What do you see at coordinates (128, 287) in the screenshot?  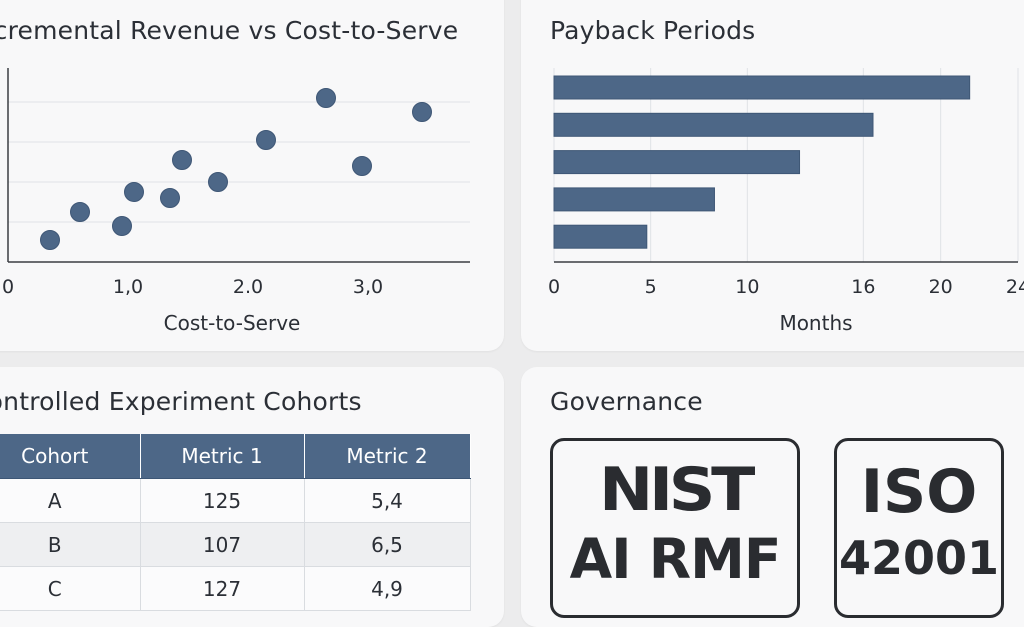 I see `scatter-x-tick-label: 1,0` at bounding box center [128, 287].